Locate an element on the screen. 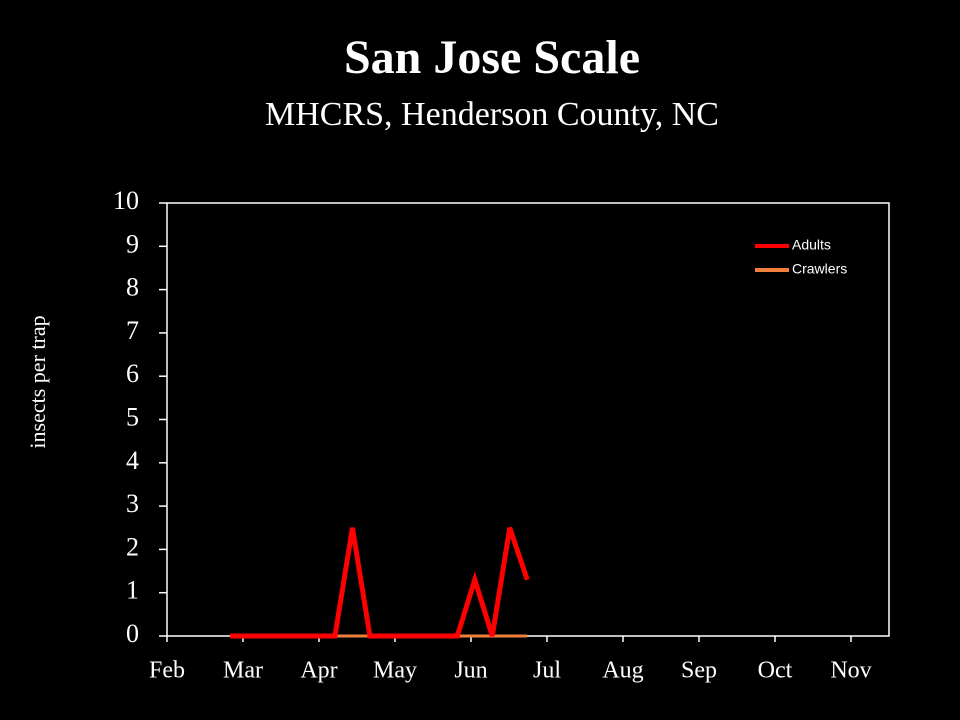 The height and width of the screenshot is (720, 960). y-tick-label: 7 is located at coordinates (132, 330).